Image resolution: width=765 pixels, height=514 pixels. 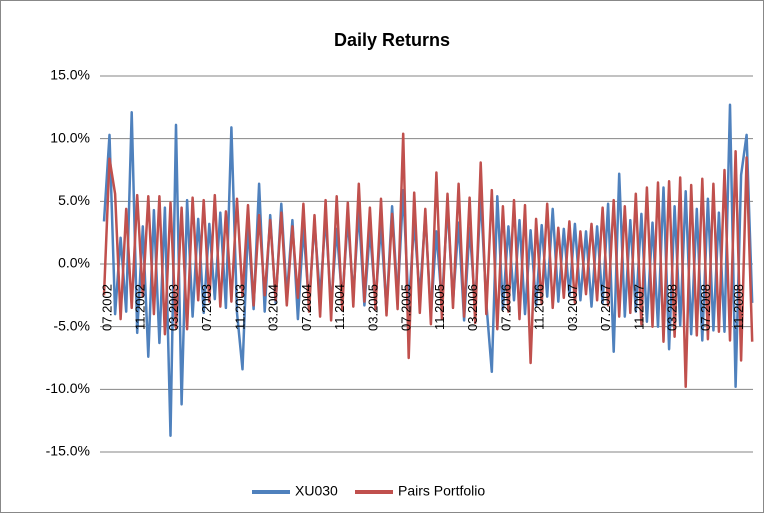 I want to click on y-tick-label: 5.0%, so click(x=74, y=200).